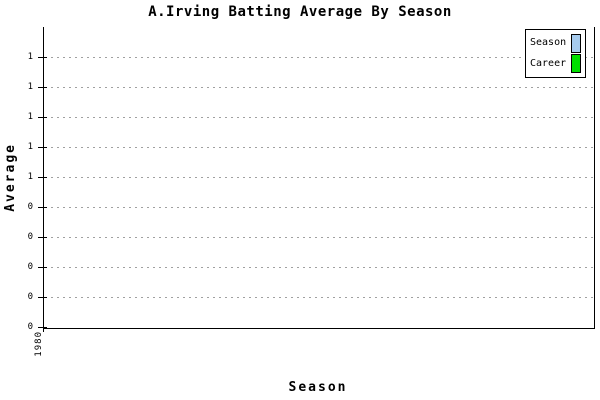  Describe the element at coordinates (576, 64) in the screenshot. I see `legend-swatch-career-icon` at that location.